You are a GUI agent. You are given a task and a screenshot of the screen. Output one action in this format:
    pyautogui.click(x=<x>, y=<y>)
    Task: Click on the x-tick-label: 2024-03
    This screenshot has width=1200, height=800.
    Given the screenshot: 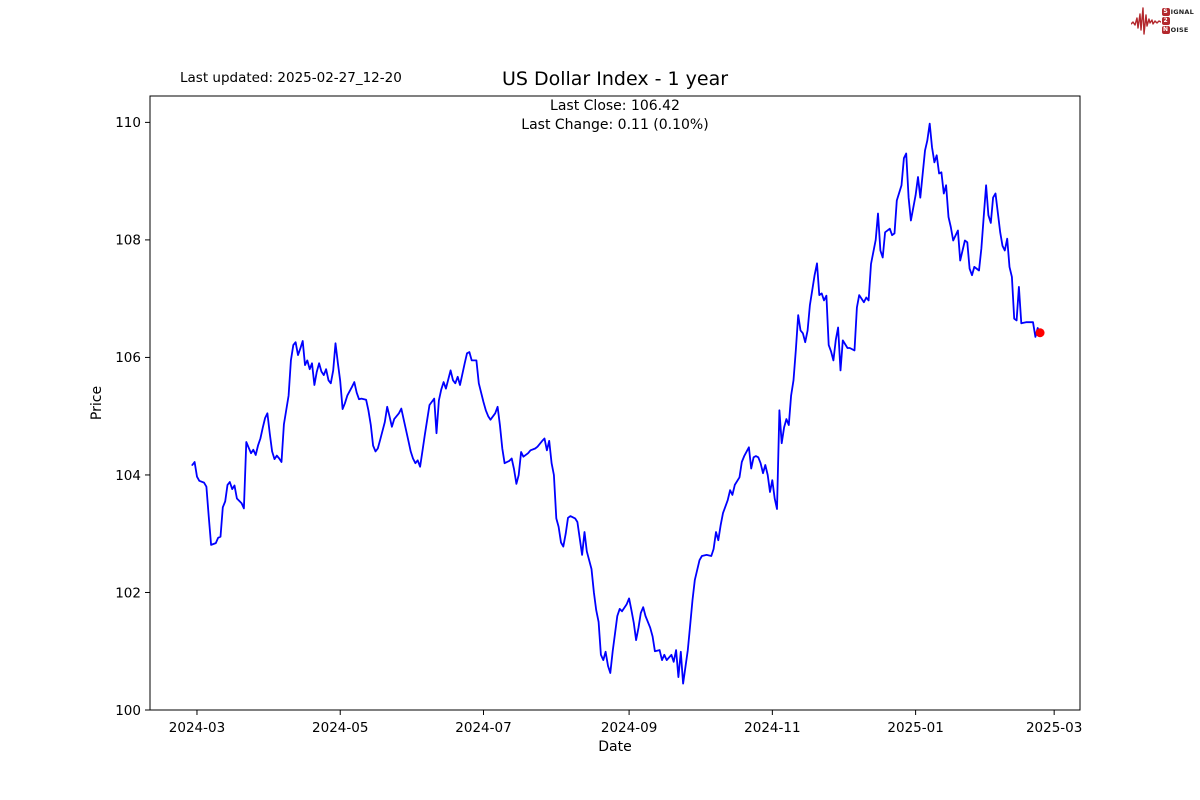 What is the action you would take?
    pyautogui.click(x=197, y=728)
    